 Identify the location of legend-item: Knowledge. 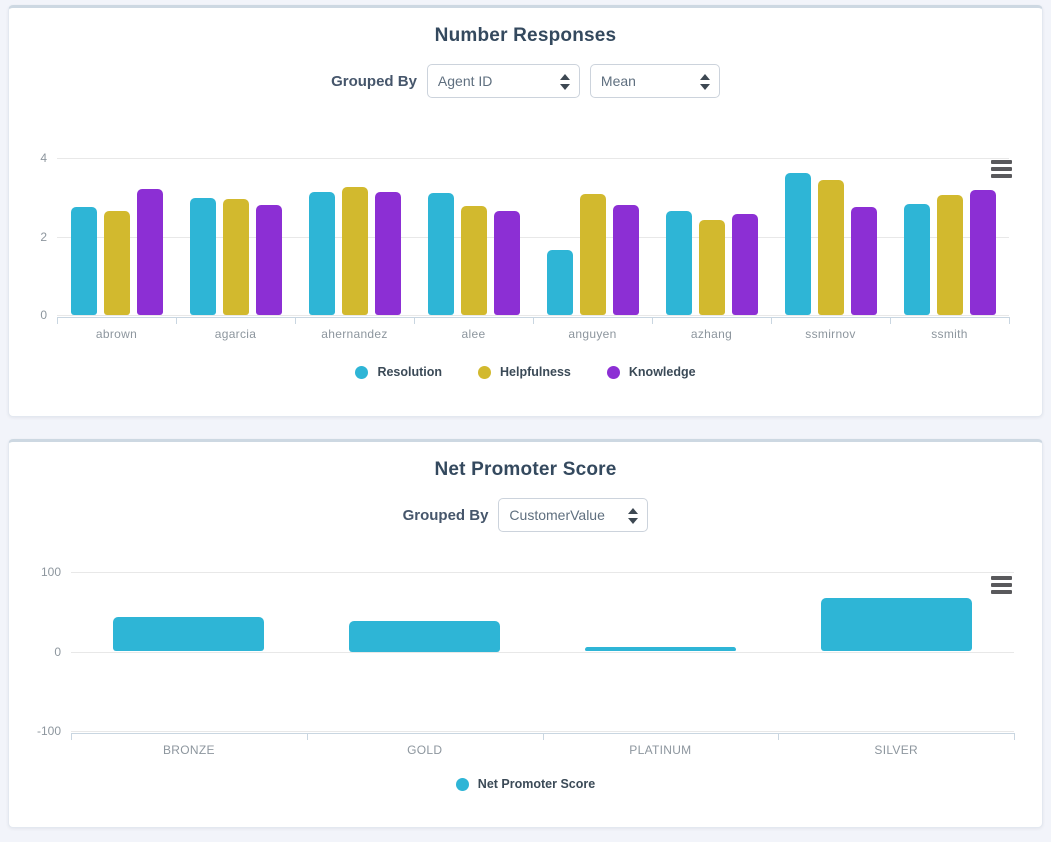
(651, 372).